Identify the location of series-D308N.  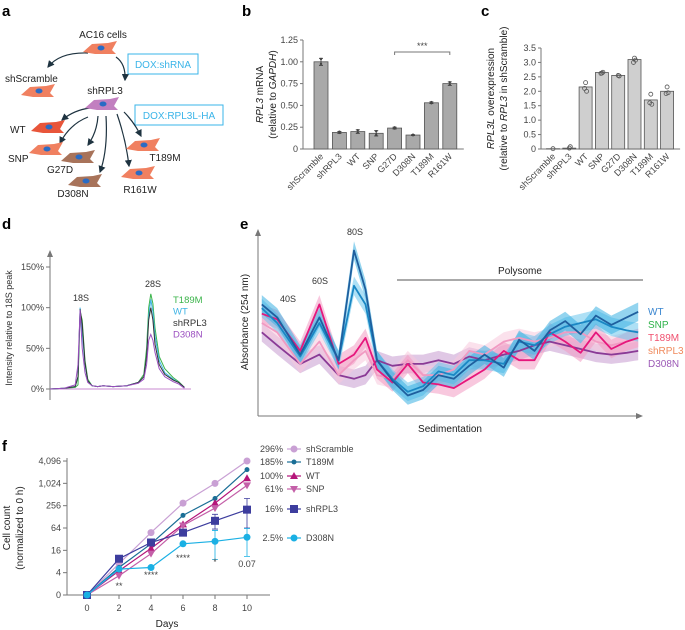
(167, 563).